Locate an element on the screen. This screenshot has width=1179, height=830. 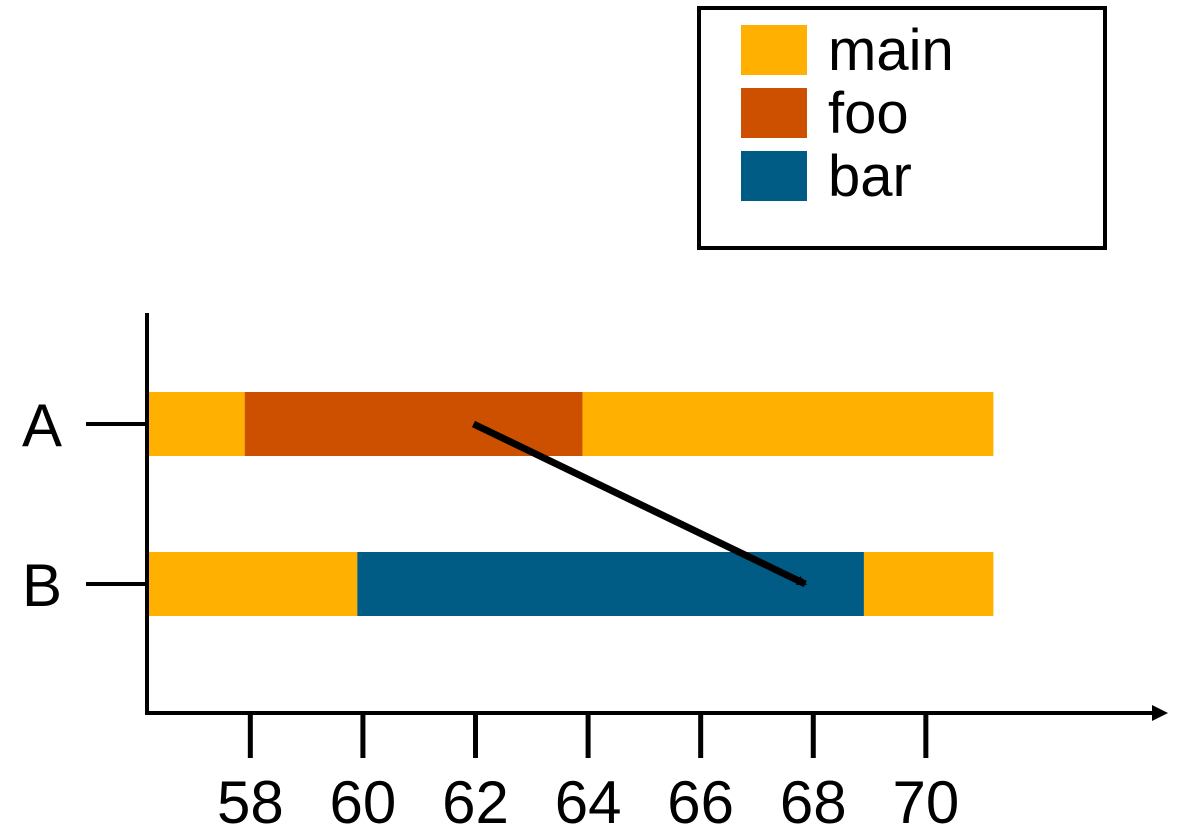
legend-swatch-foo is located at coordinates (774, 113).